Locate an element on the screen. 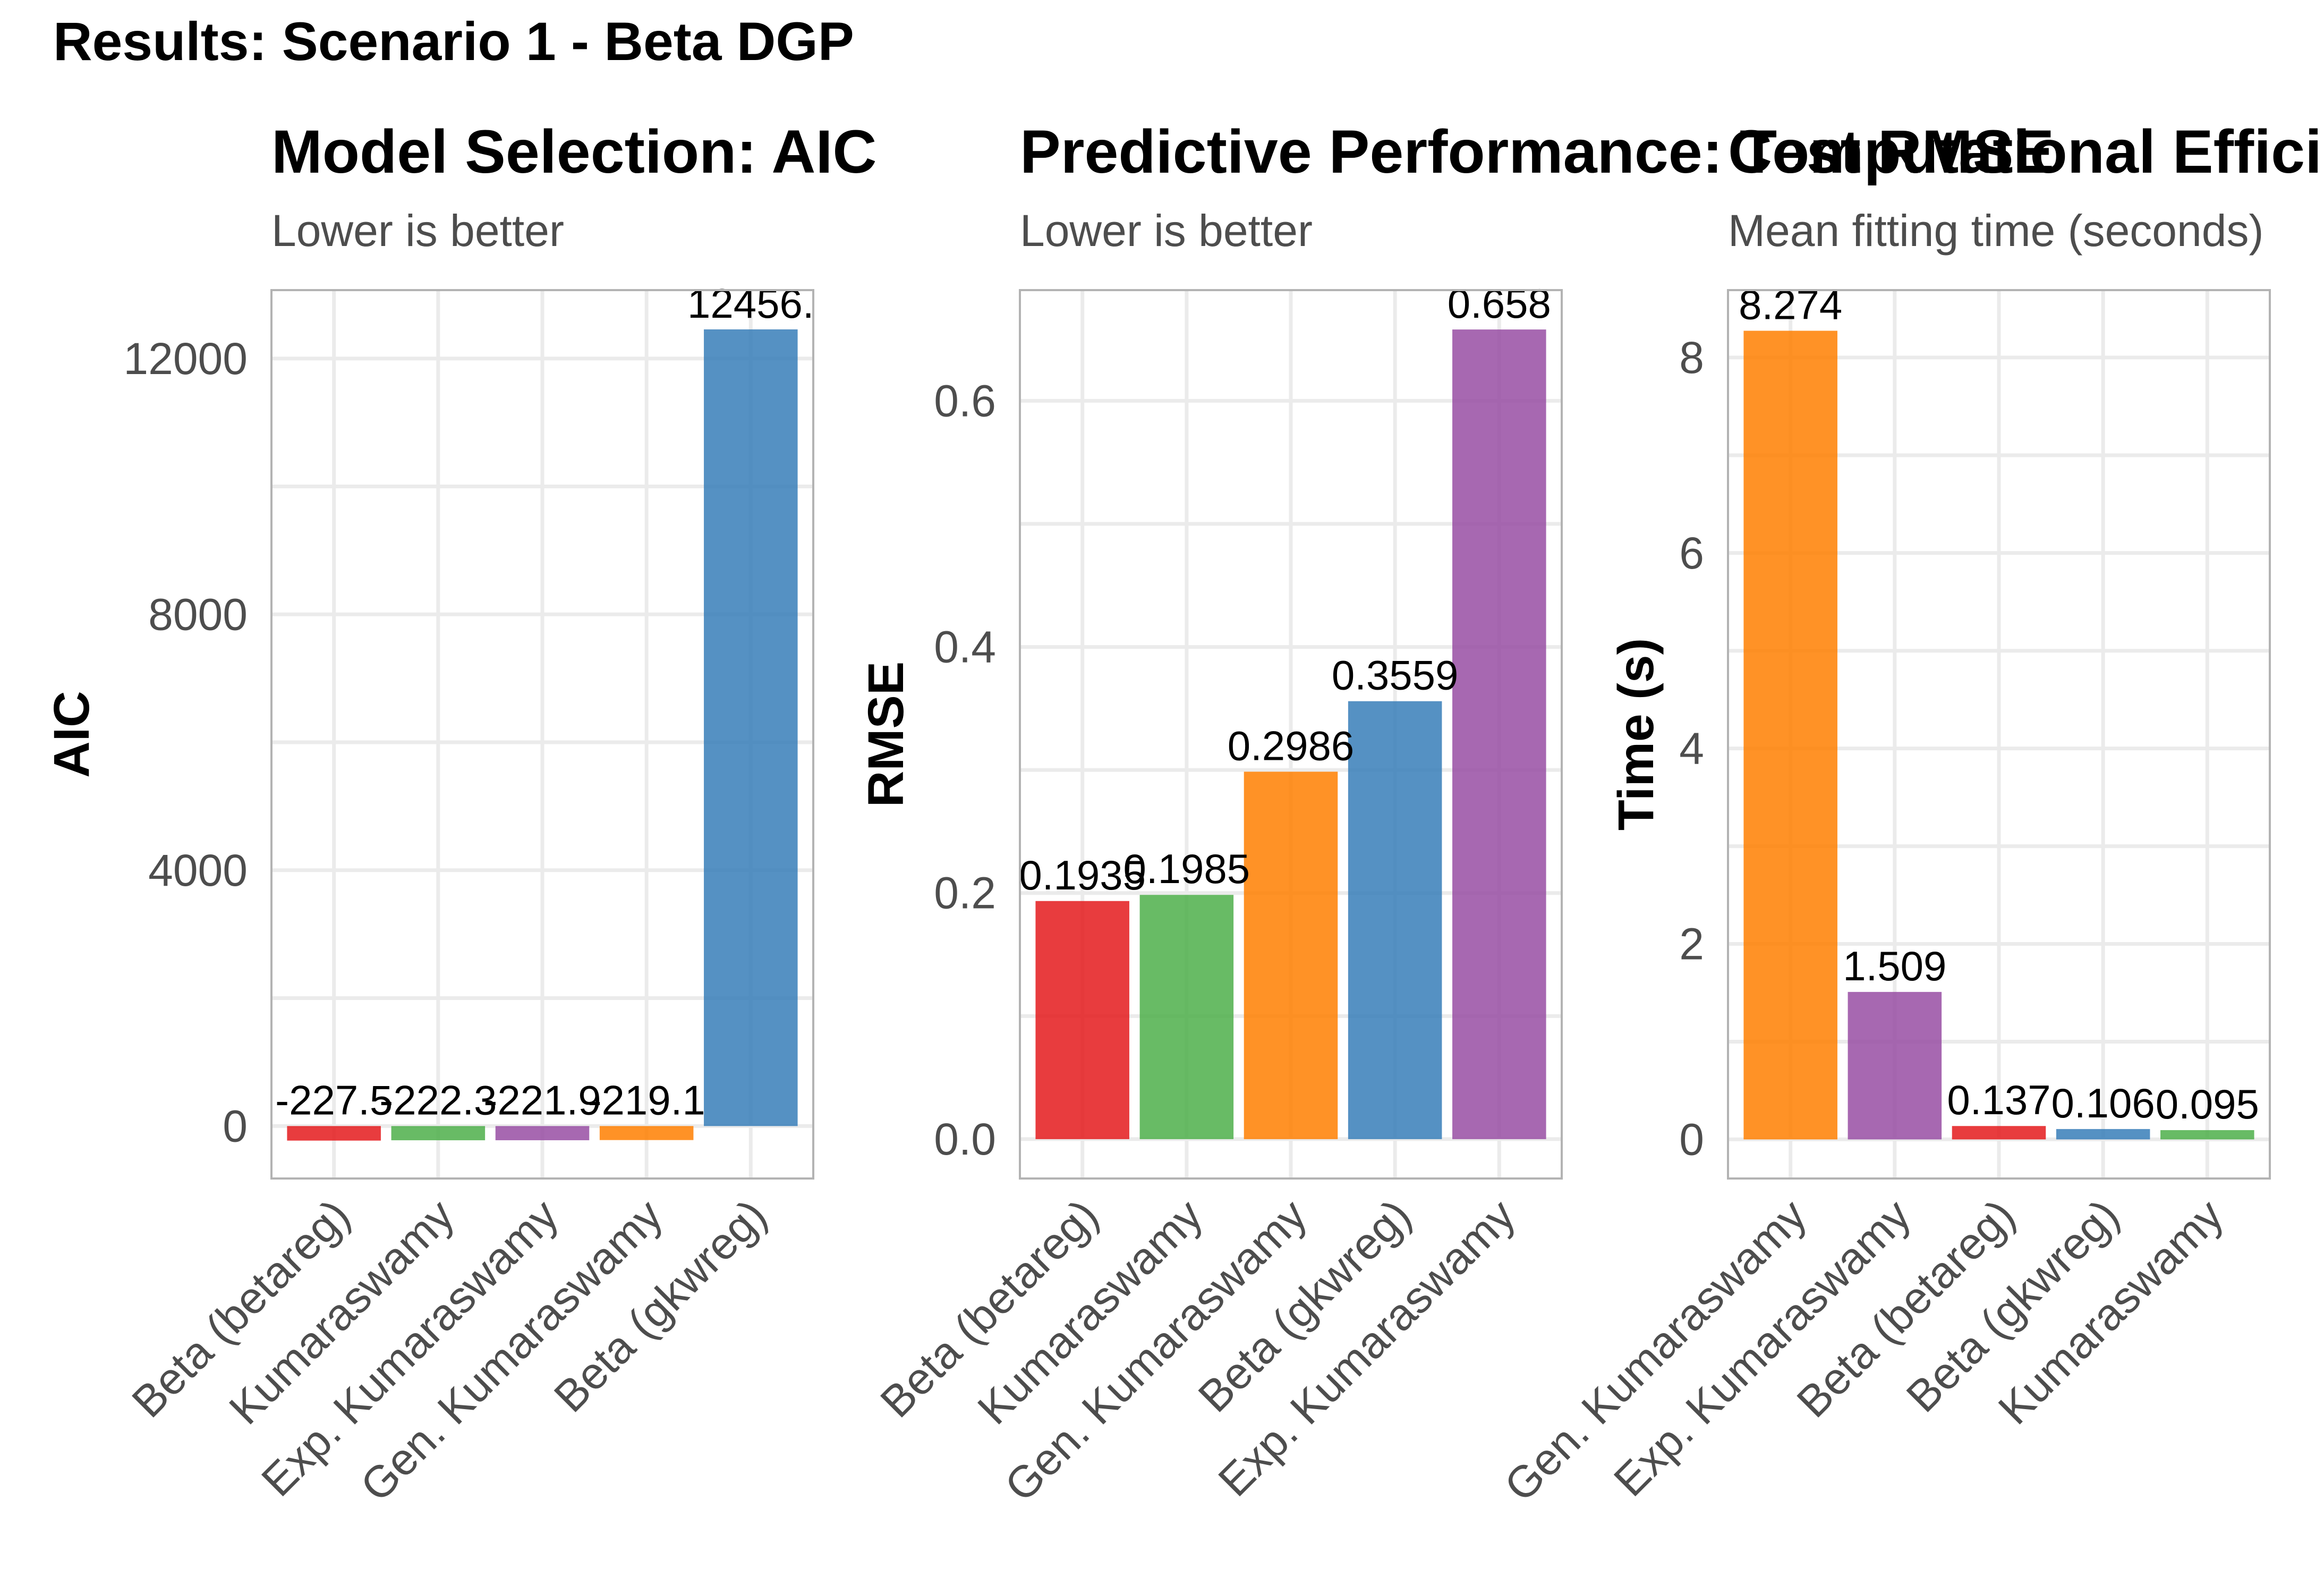 Image resolution: width=2324 pixels, height=1594 pixels. data-label: 0.2986 is located at coordinates (1292, 745).